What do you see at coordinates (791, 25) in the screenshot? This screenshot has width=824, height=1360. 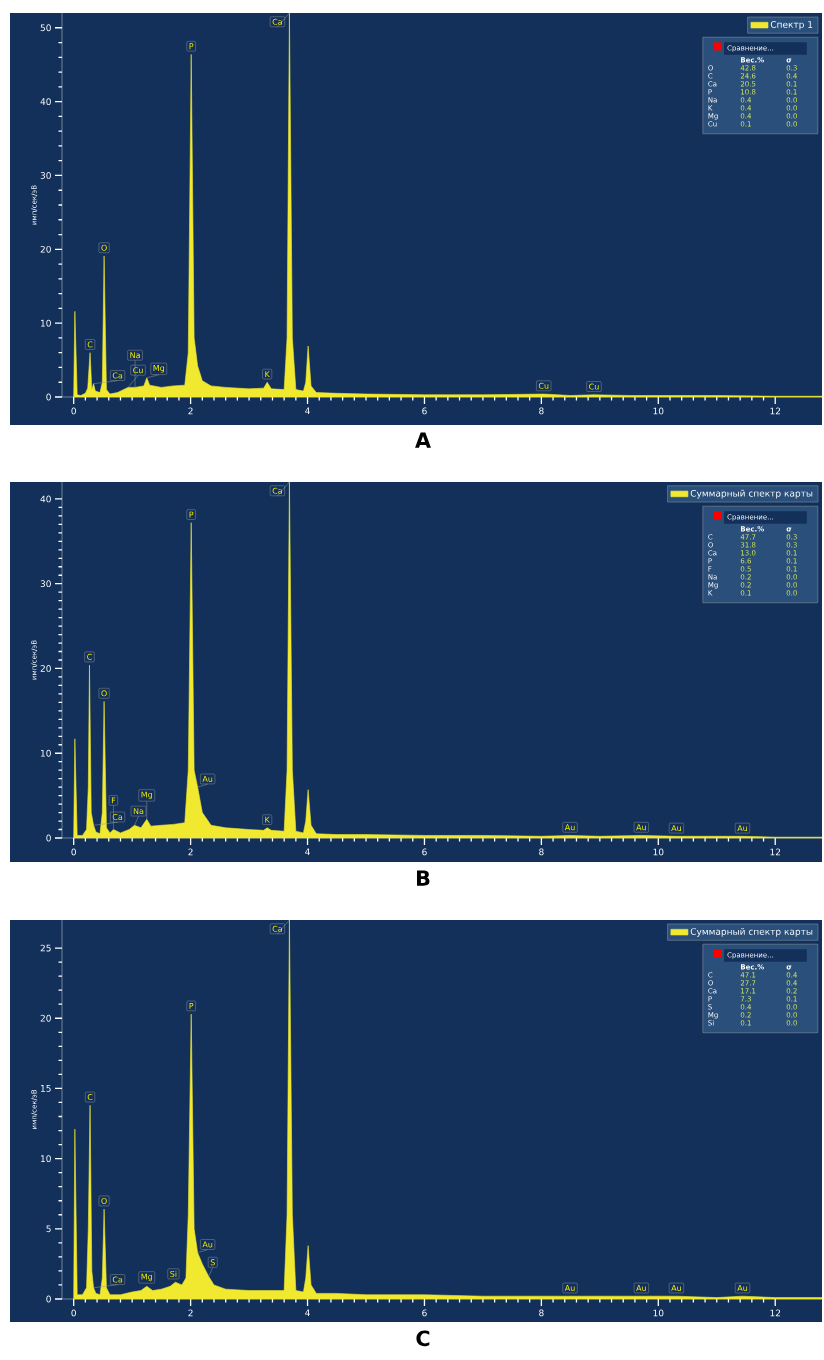 I see `legend-label: Спектр 1` at bounding box center [791, 25].